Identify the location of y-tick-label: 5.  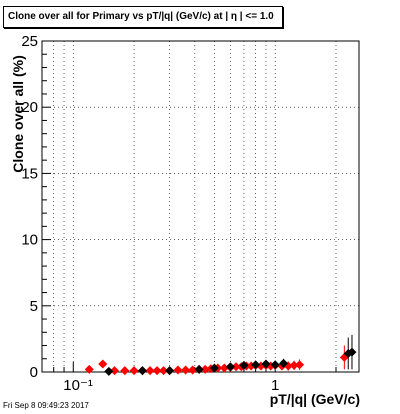
(34, 306).